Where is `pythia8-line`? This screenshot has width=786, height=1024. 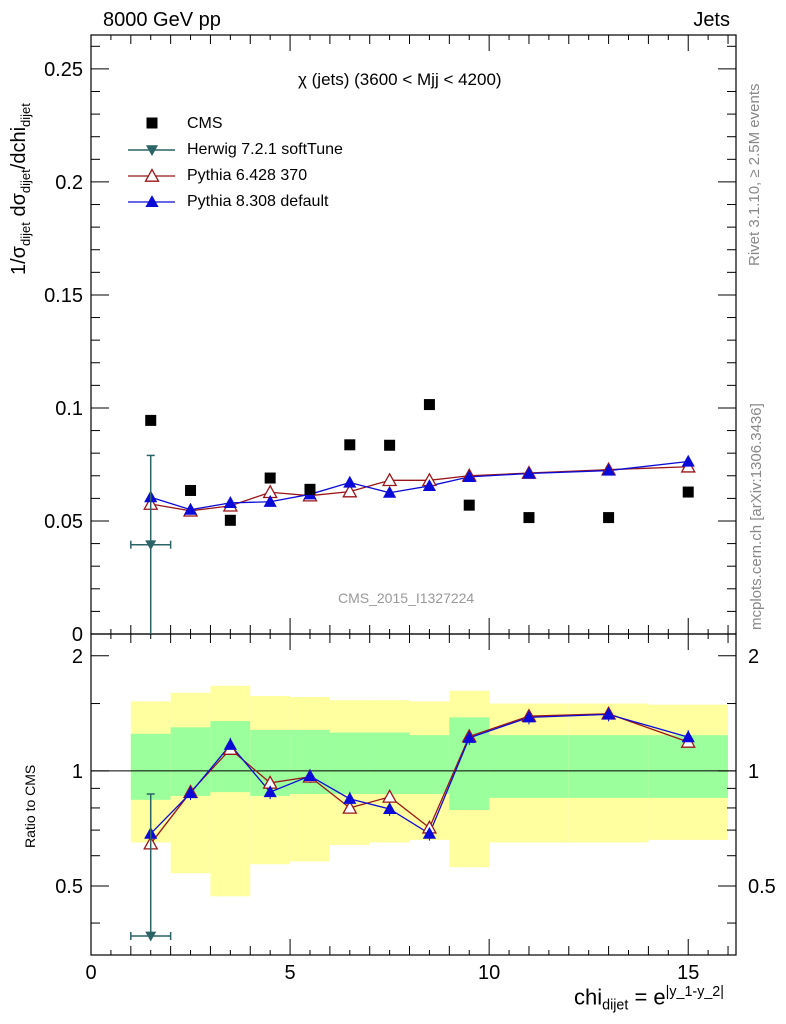
pythia8-line is located at coordinates (419, 485).